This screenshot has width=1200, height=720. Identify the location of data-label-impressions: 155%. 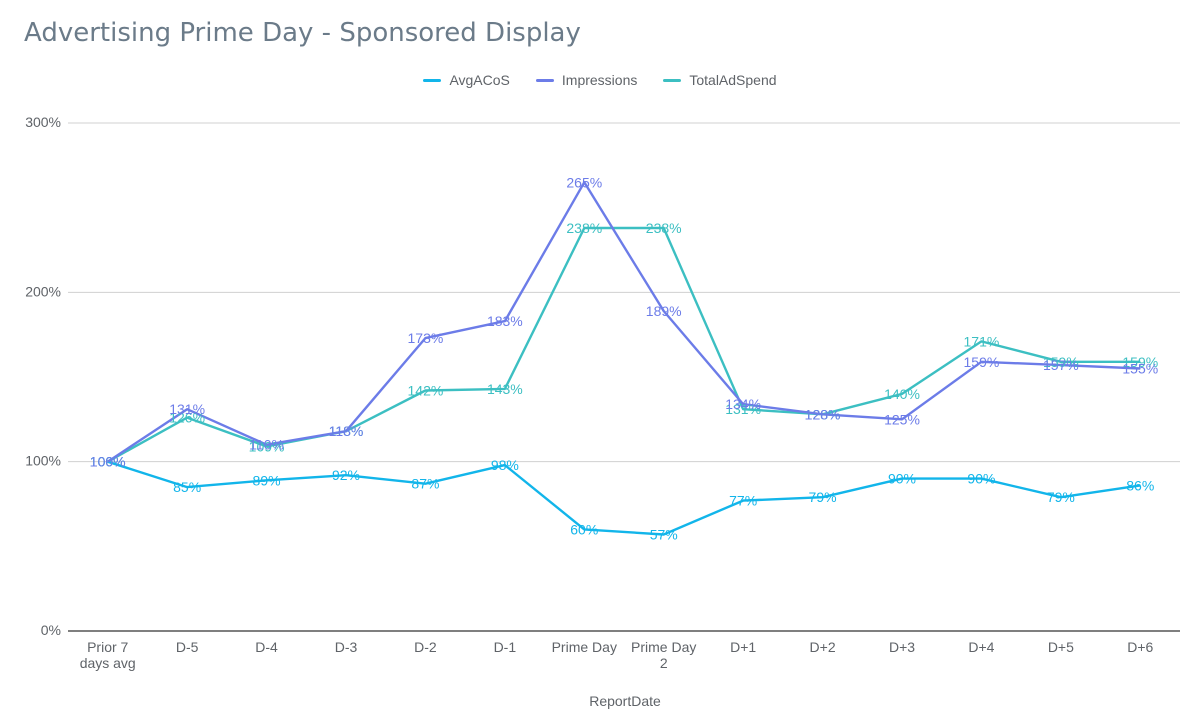
(1140, 369).